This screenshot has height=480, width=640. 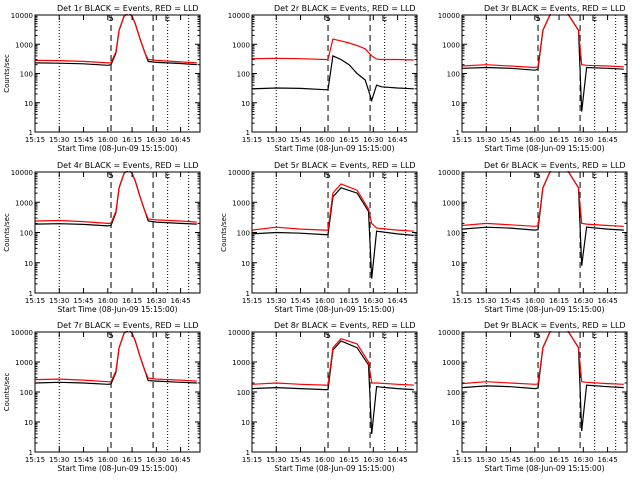 What do you see at coordinates (128, 165) in the screenshot?
I see `panel-title: Det 4r BLACK = Events, RED = LLD` at bounding box center [128, 165].